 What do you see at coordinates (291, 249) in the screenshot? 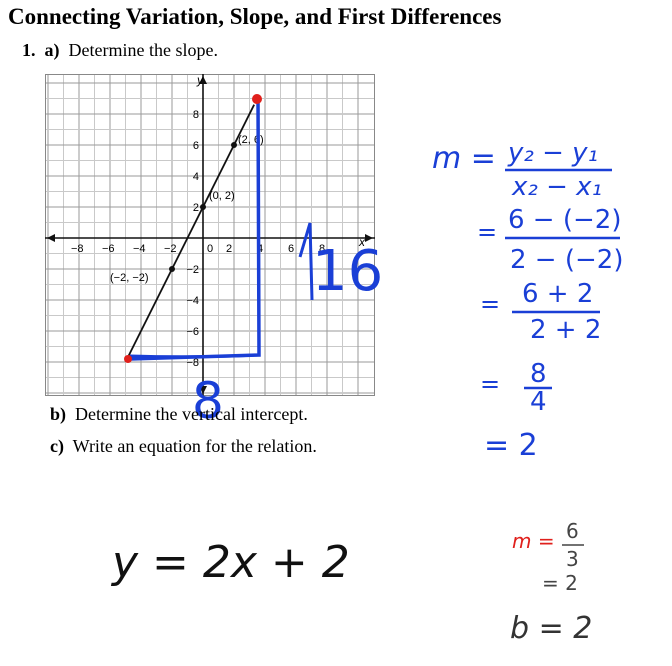
I see `x-tick-label: 6` at bounding box center [291, 249].